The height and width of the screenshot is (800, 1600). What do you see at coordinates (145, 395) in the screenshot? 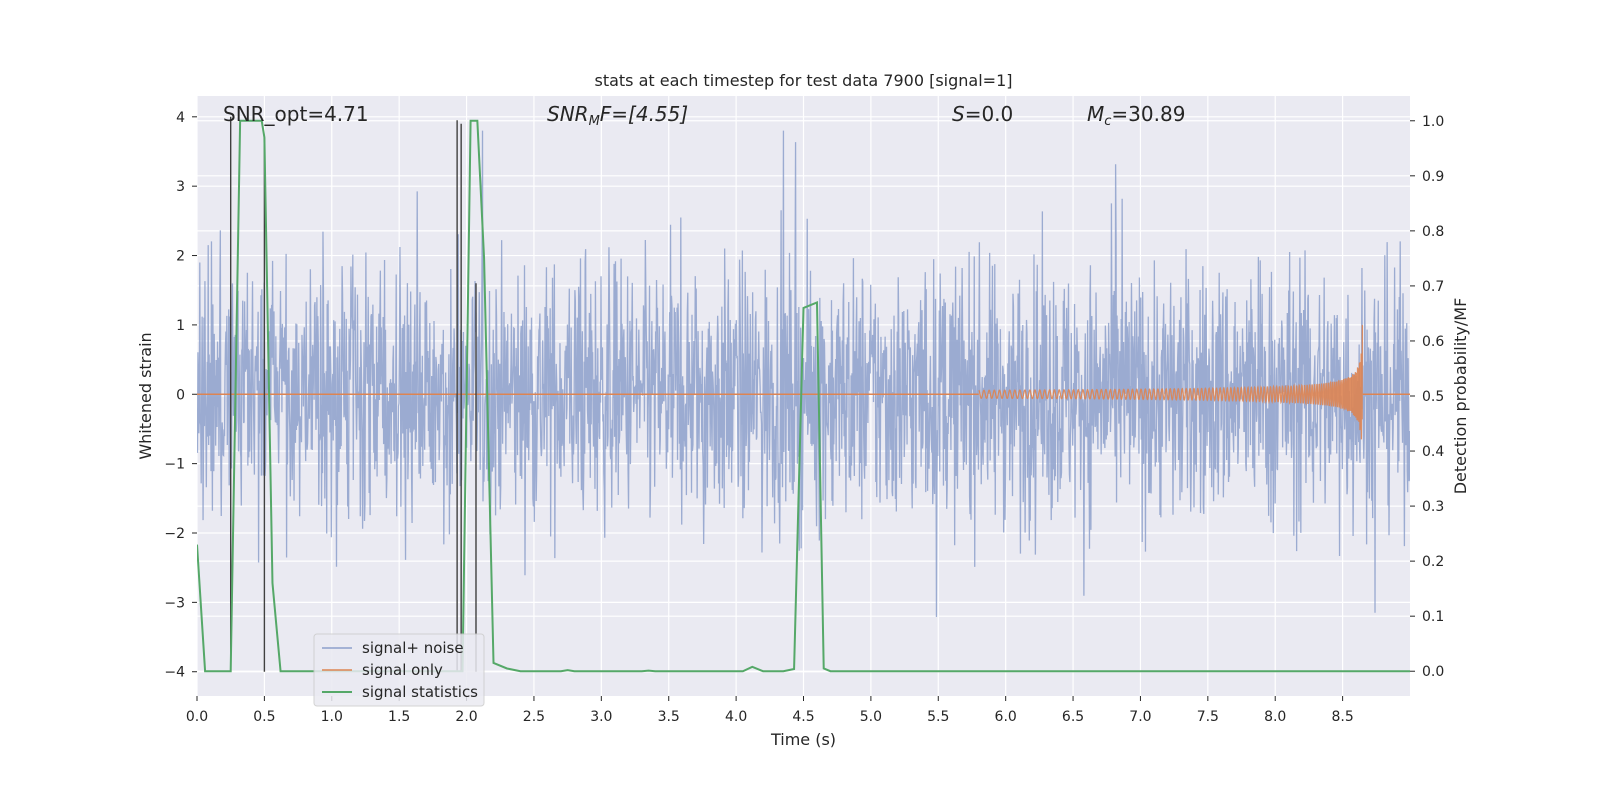
I see `y-axis-label: Whitened strain` at bounding box center [145, 395].